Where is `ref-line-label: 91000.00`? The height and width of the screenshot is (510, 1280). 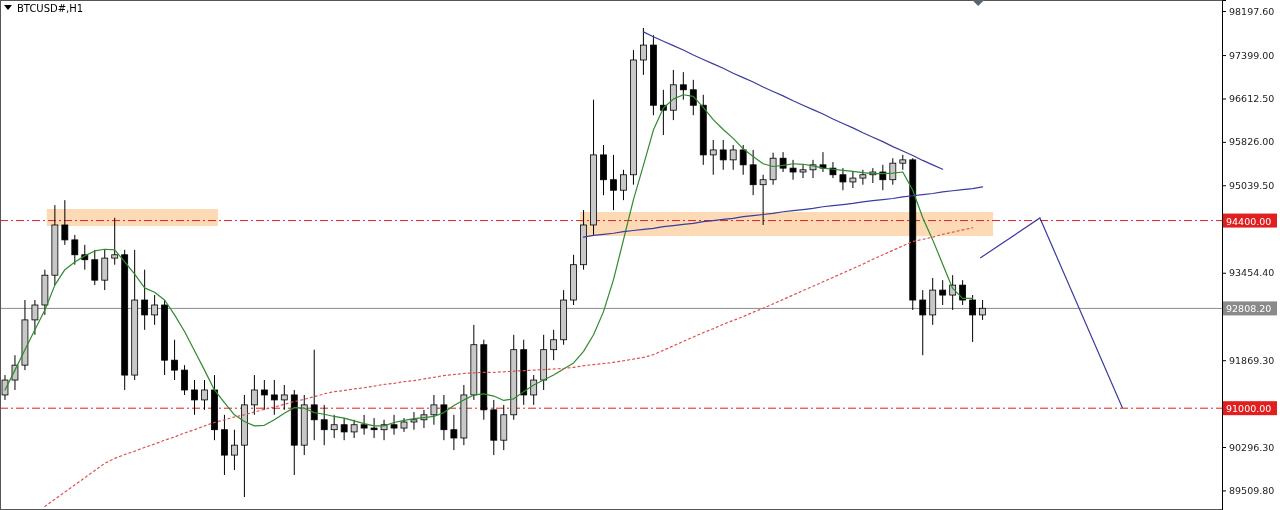 ref-line-label: 91000.00 is located at coordinates (1249, 409).